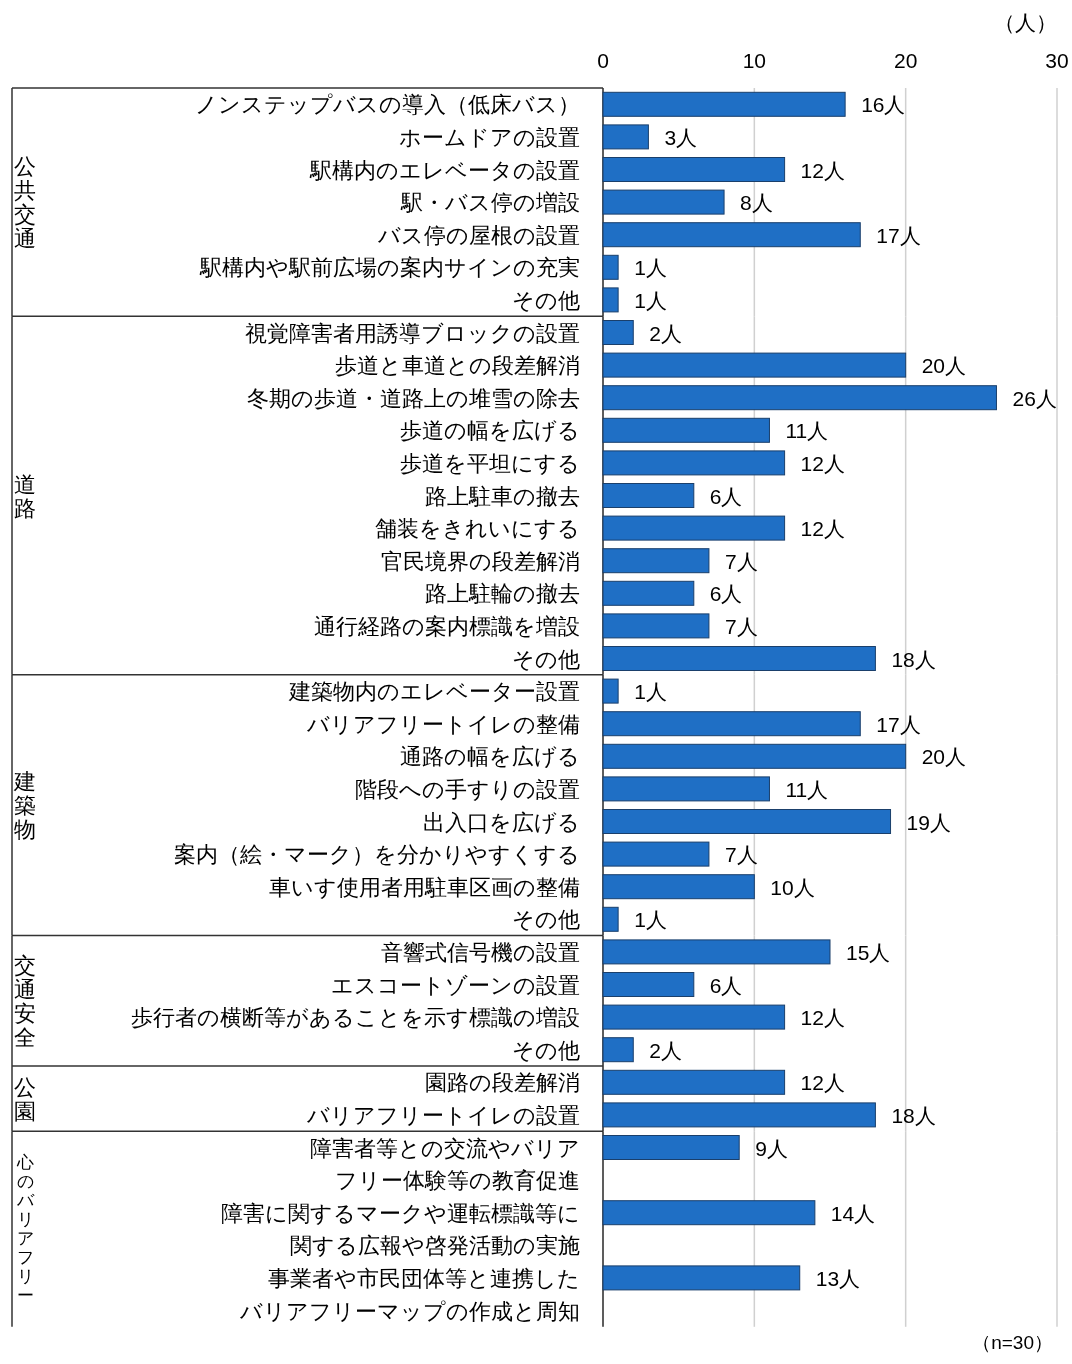 The image size is (1072, 1364). I want to click on y-tick-label: 路上駐輪の撤去, so click(502, 594).